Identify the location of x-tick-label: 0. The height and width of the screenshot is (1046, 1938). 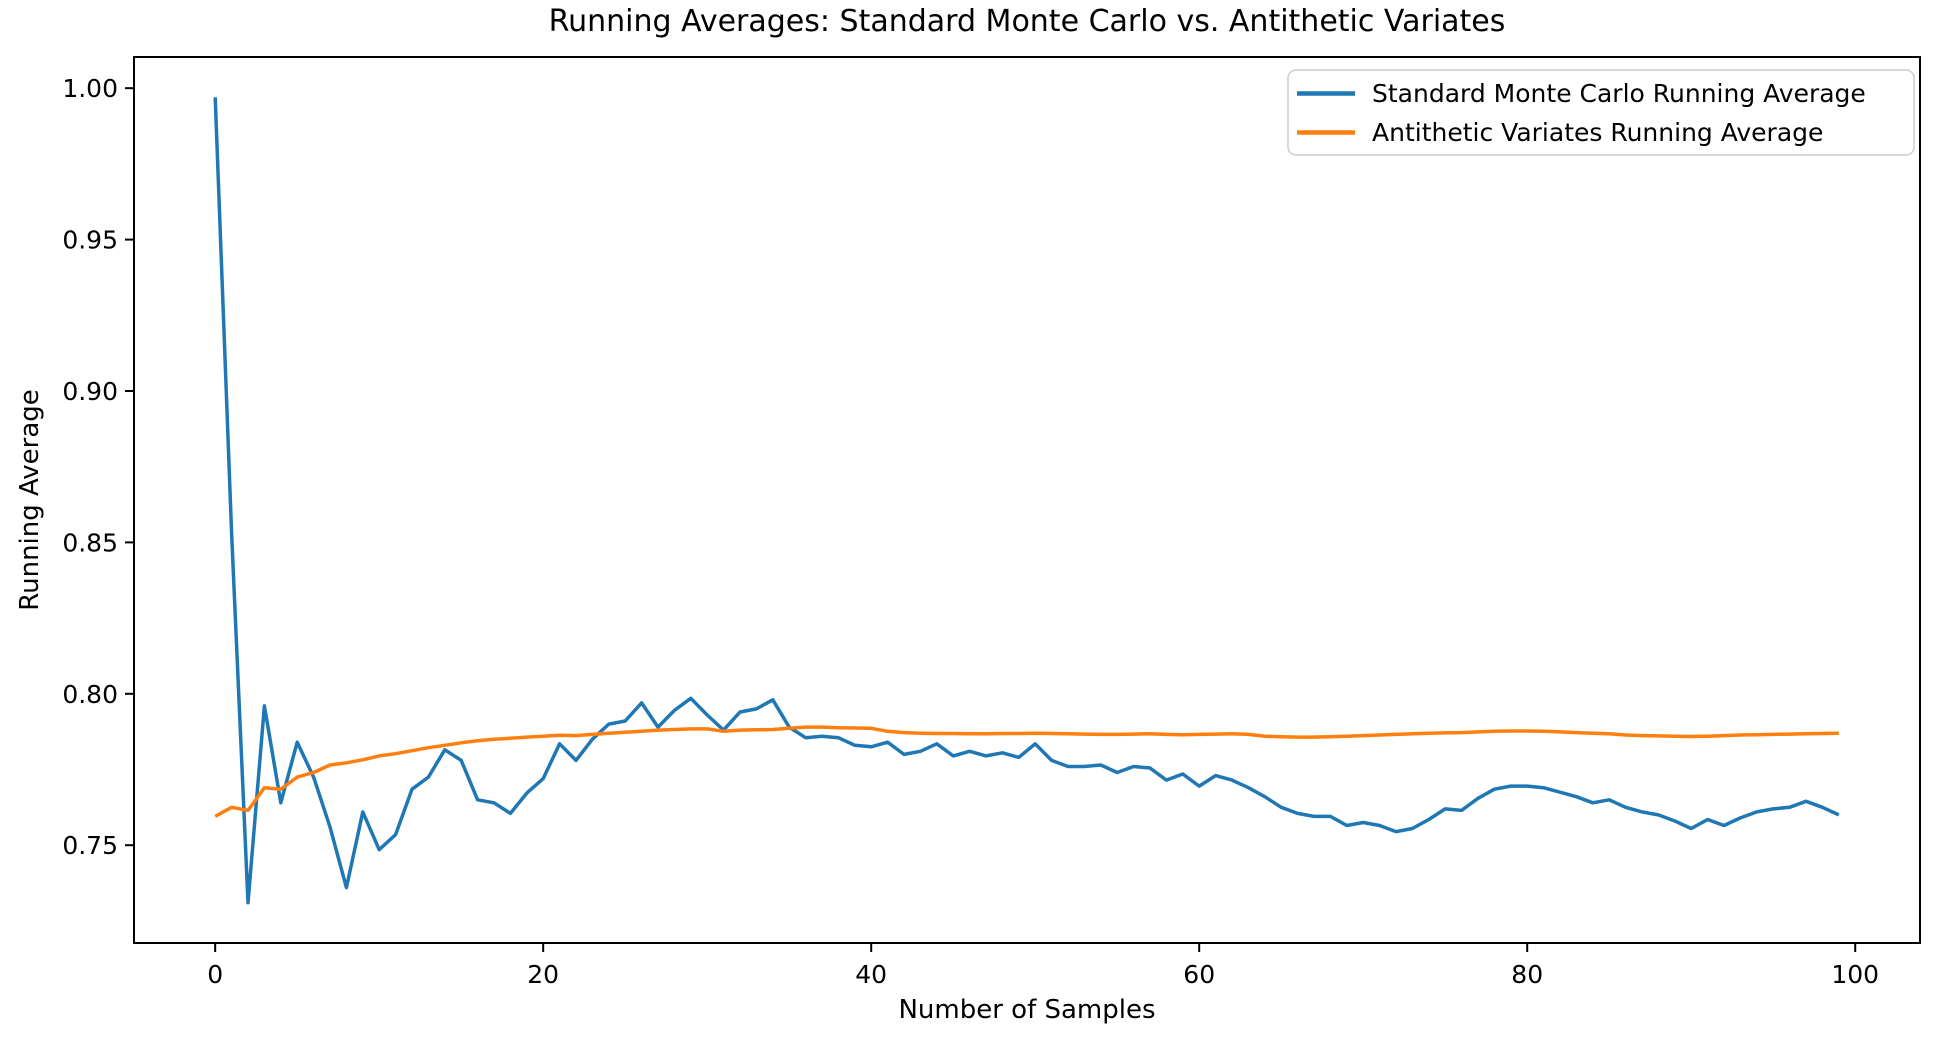
(215, 974).